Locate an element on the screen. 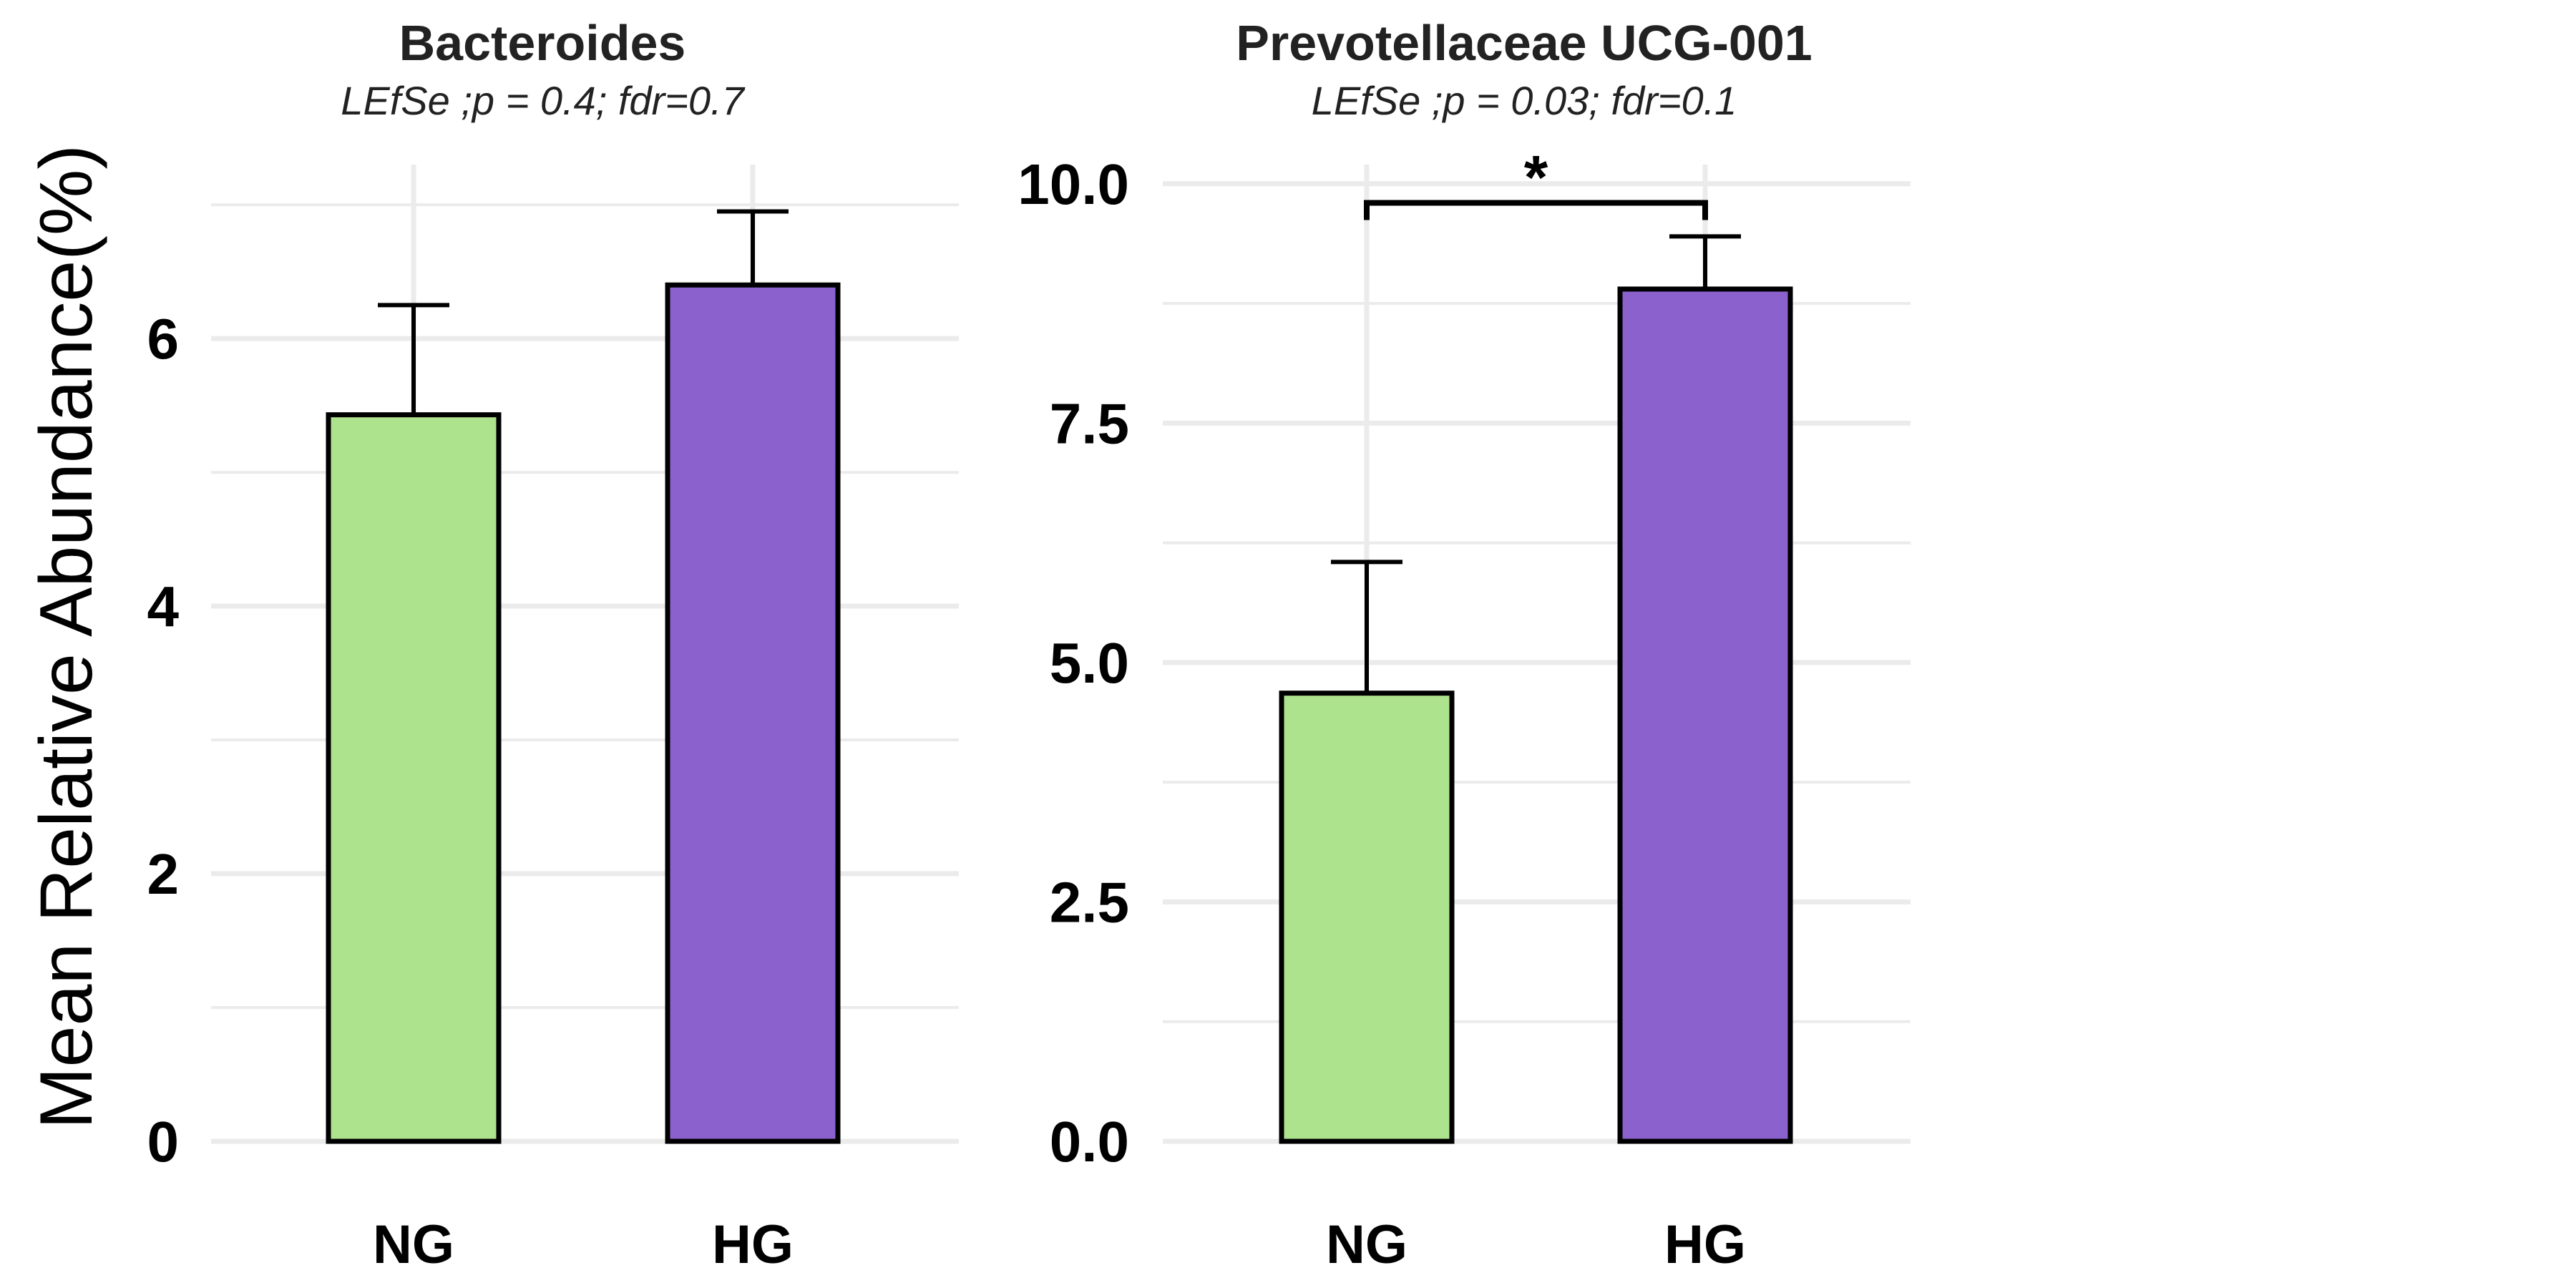 The width and height of the screenshot is (2576, 1288). panel-subtitle: LEfSe ;p = 0.03; fdr=0.1 is located at coordinates (1524, 100).